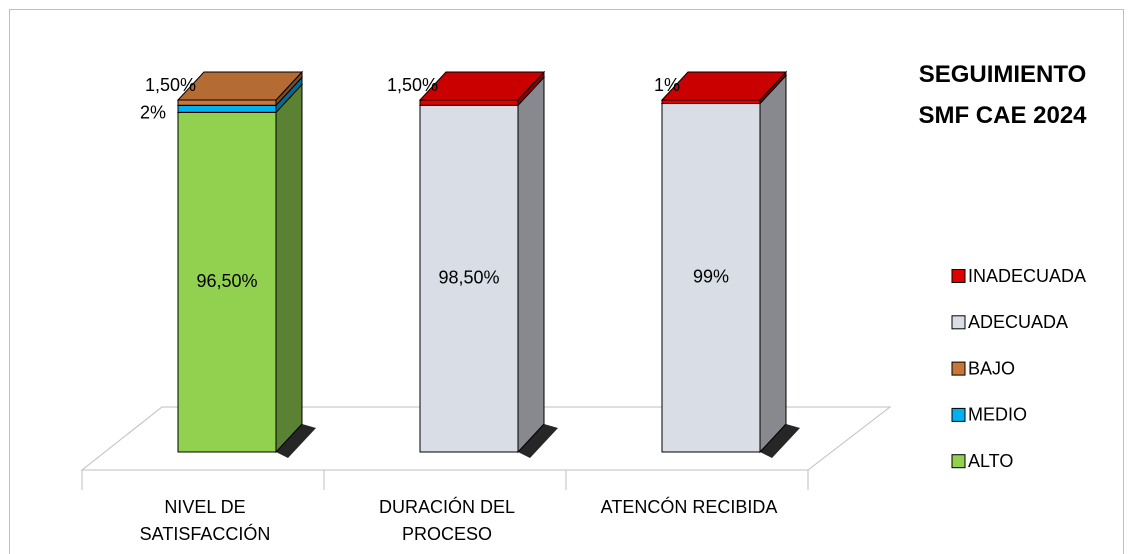 The width and height of the screenshot is (1134, 554). I want to click on legend-label: MEDIO, so click(997, 415).